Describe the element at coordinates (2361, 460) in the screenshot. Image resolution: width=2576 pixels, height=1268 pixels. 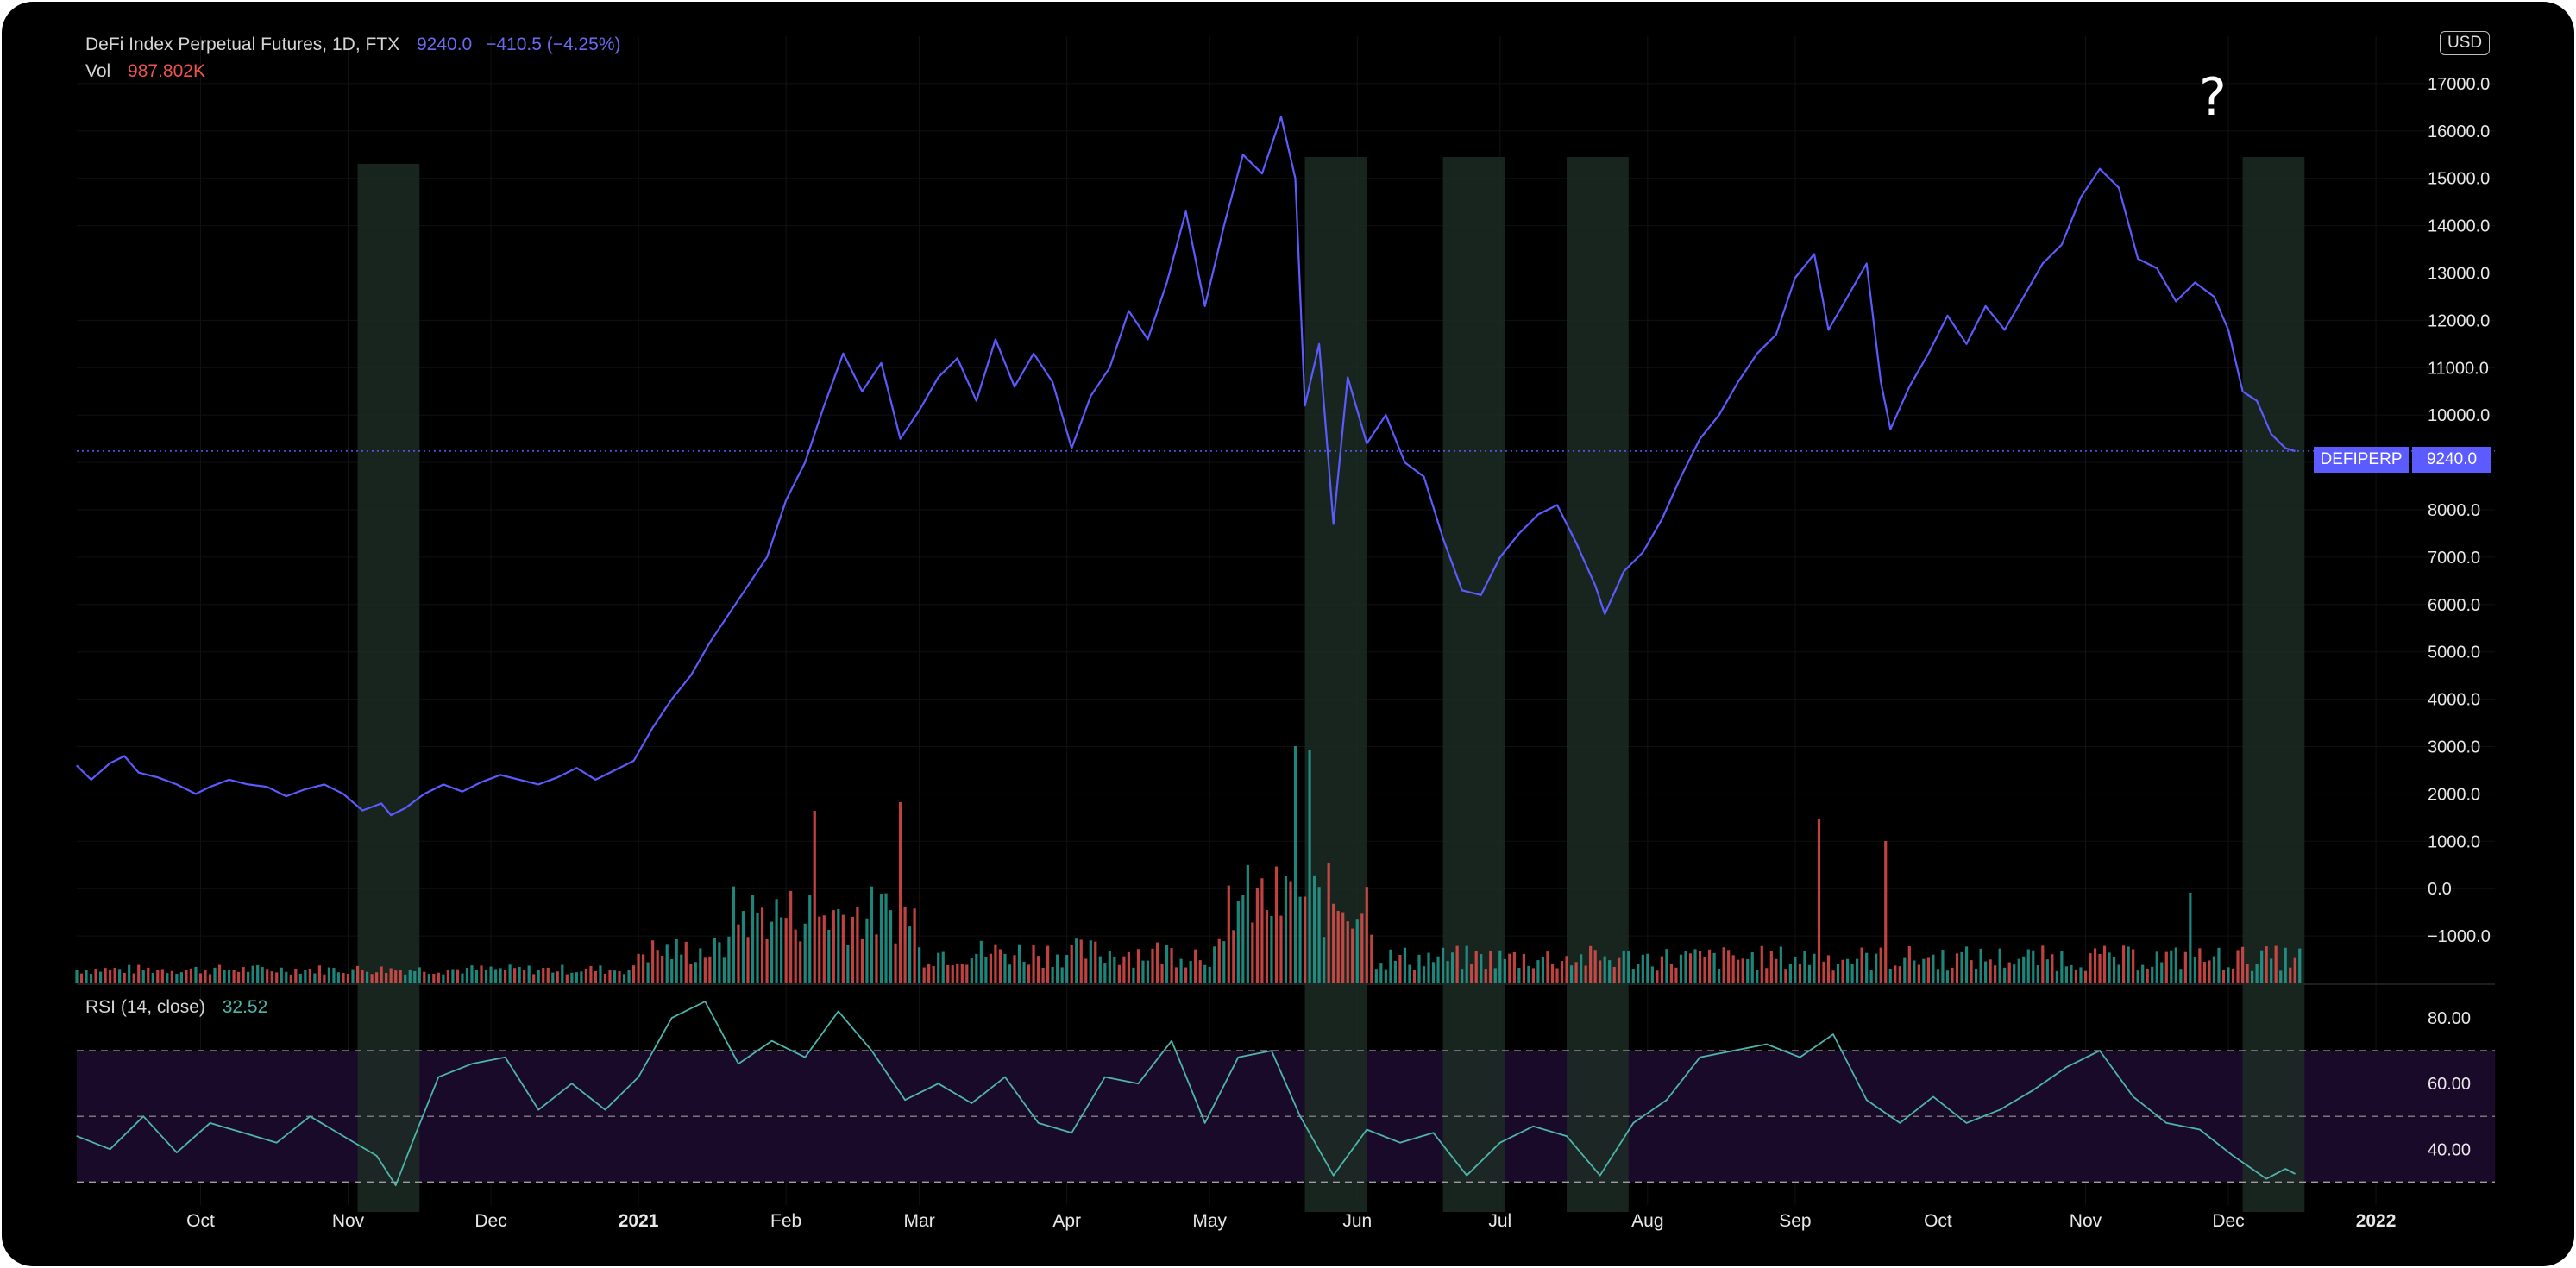
I see `symbol-price-tag: DEFIPERP` at that location.